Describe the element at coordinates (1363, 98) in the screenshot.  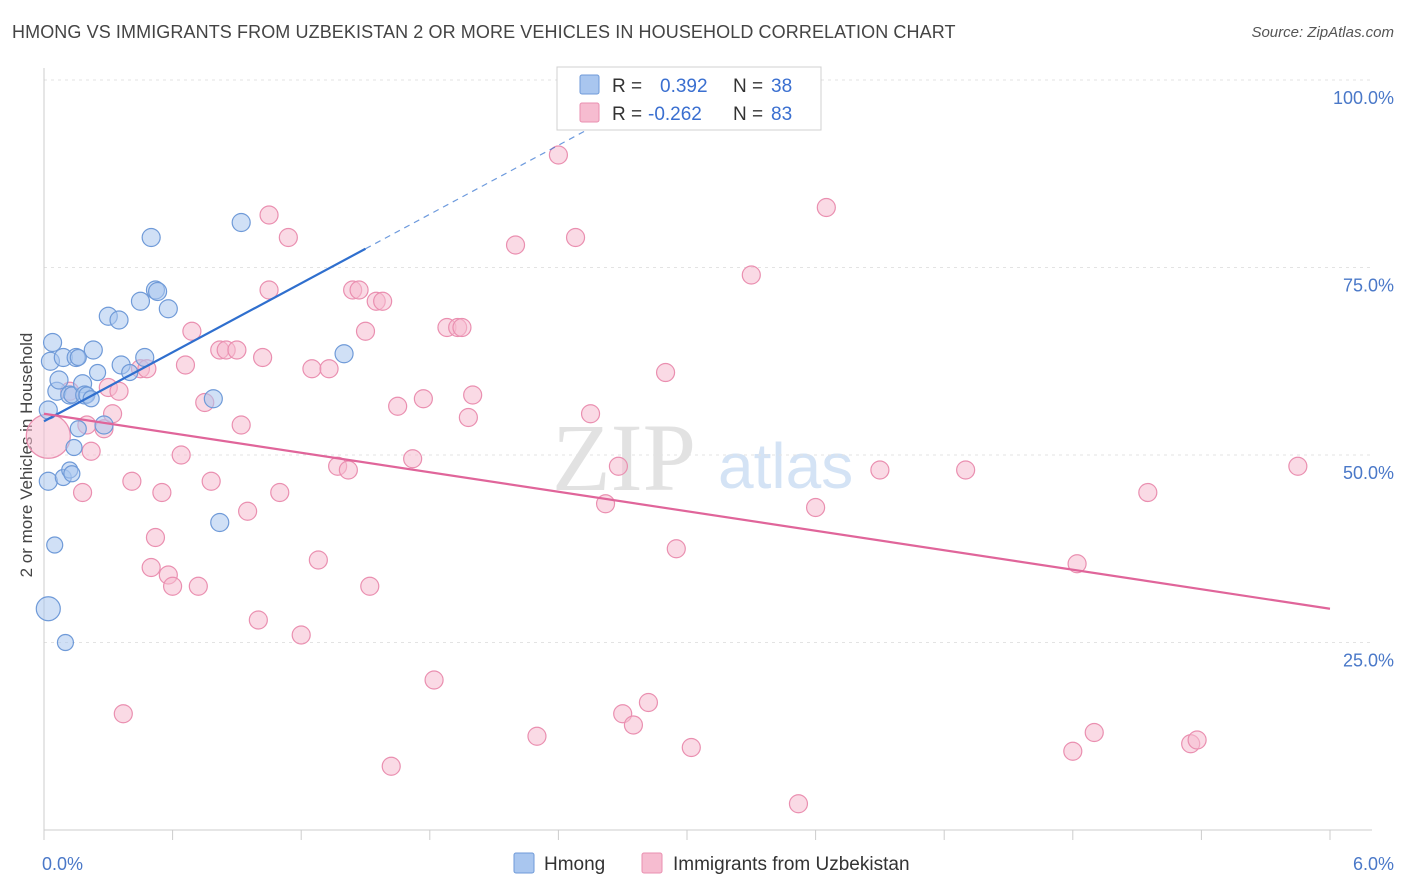
I see `y-tick-label-0: 100.0%` at that location.